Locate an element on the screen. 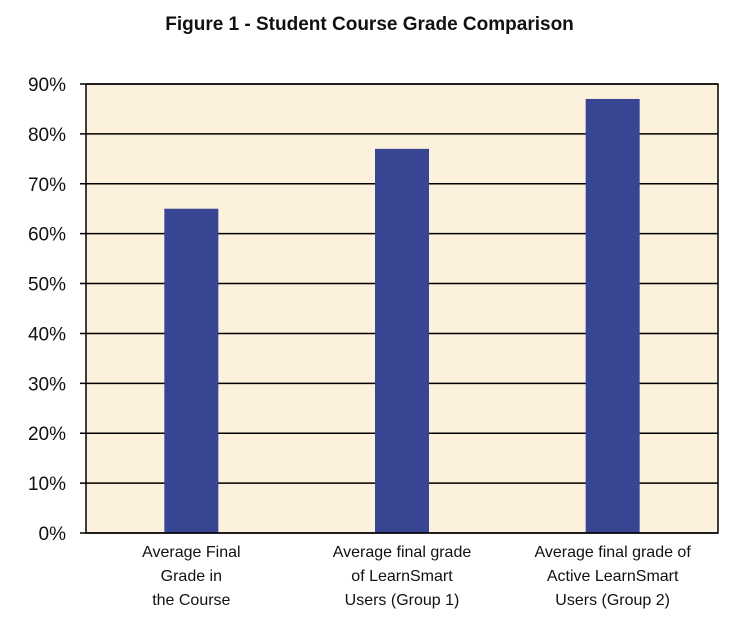  y-tick-label: 20% is located at coordinates (47, 434).